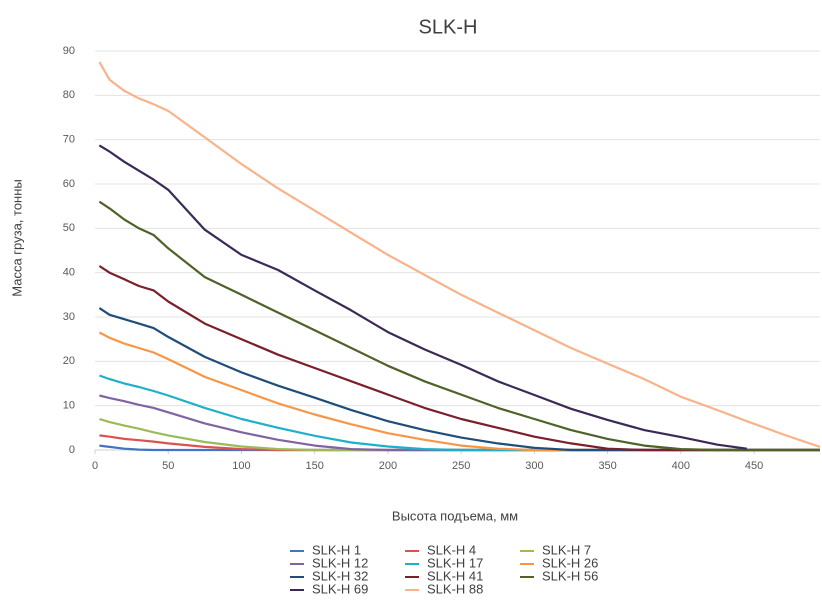  I want to click on y-axis-title: Масса груза, тонны, so click(16, 238).